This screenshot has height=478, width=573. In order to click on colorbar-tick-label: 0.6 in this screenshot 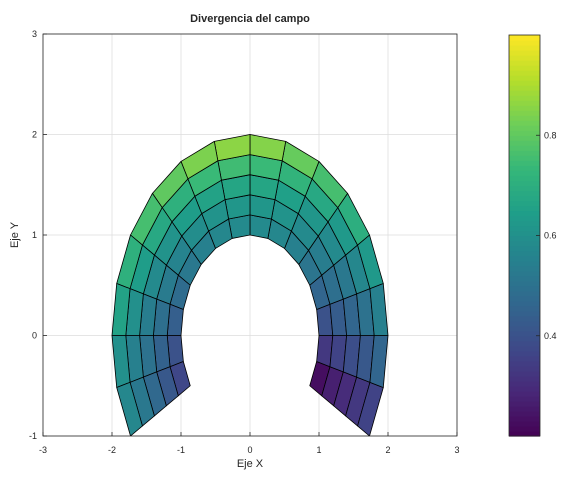, I will do `click(550, 236)`.